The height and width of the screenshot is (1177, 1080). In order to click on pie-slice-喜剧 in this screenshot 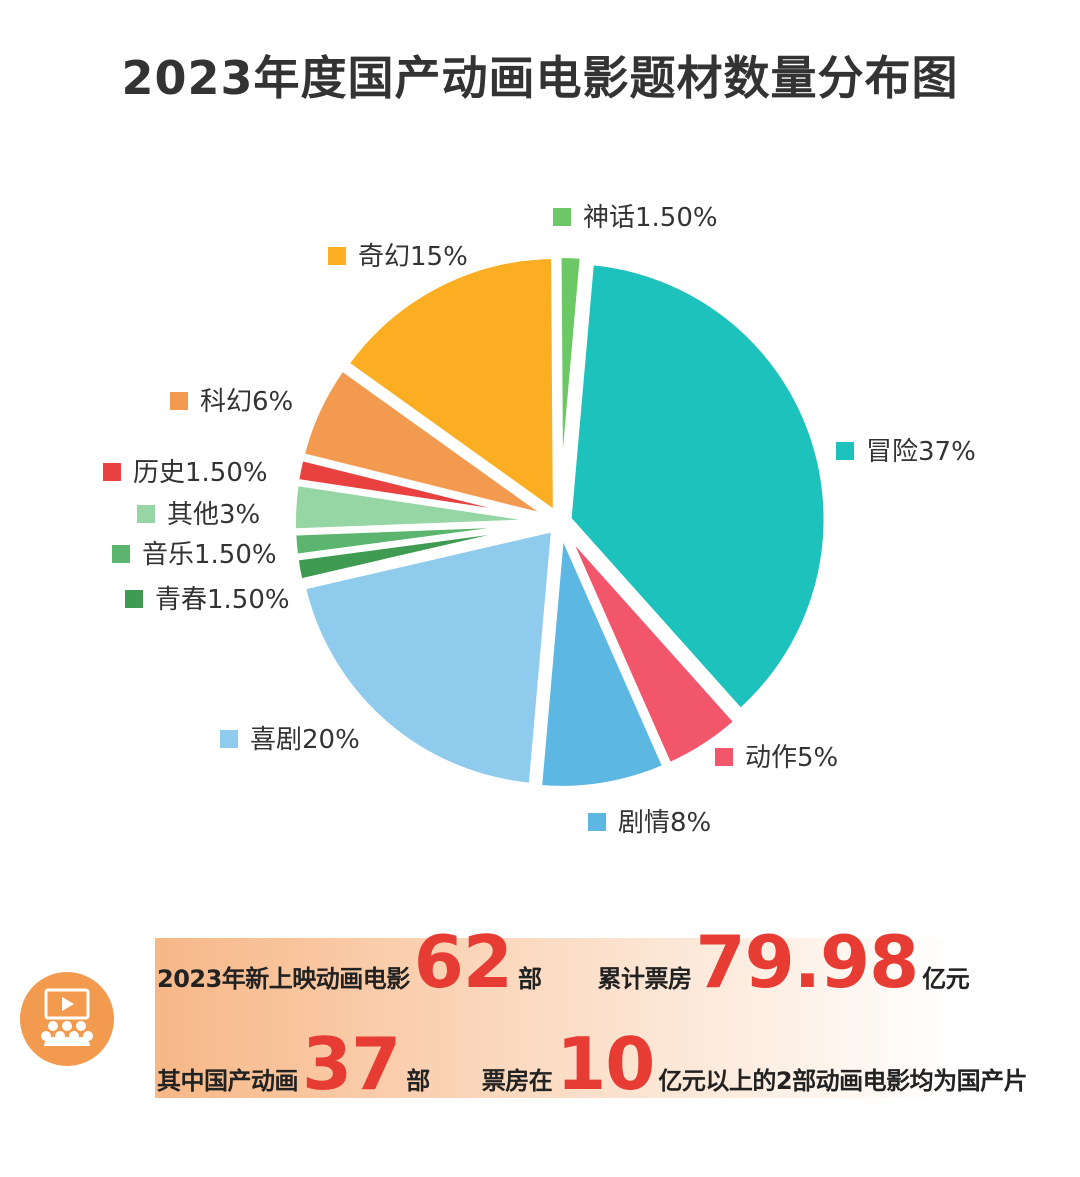, I will do `click(428, 657)`.